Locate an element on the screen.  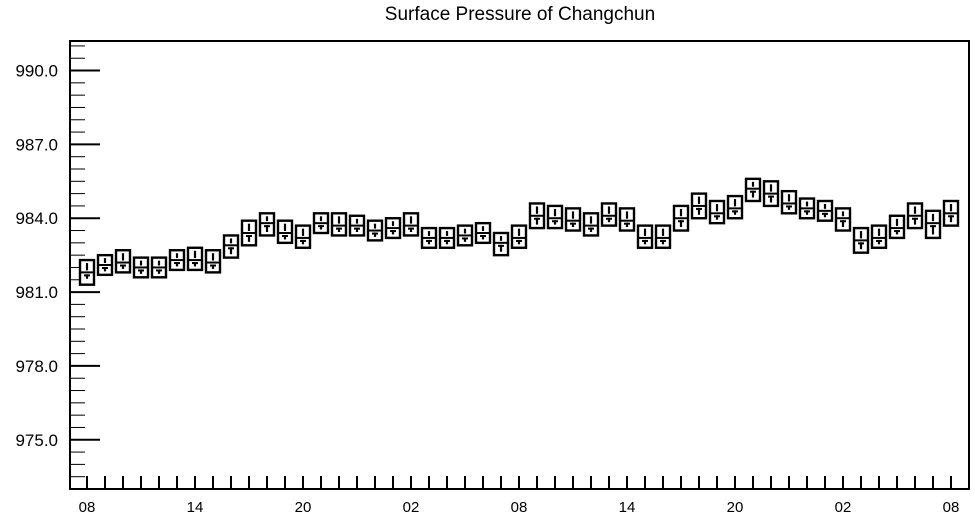
x-axis: 08 14 20 02 08 14 20 02 08 is located at coordinates (519, 496).